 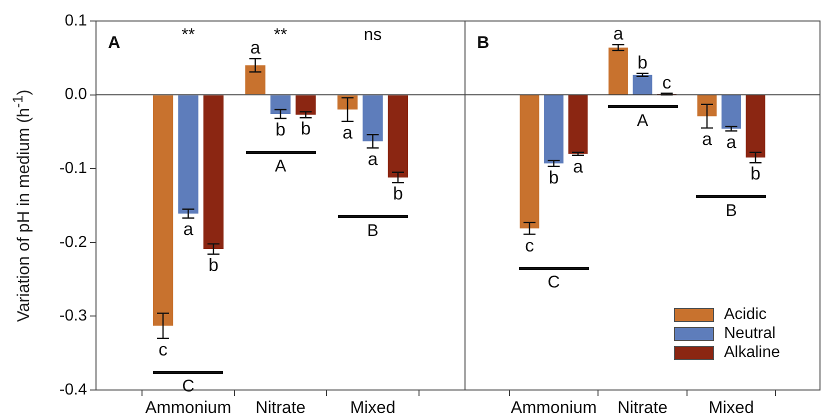 What do you see at coordinates (752, 353) in the screenshot?
I see `legend-label: Alkaline` at bounding box center [752, 353].